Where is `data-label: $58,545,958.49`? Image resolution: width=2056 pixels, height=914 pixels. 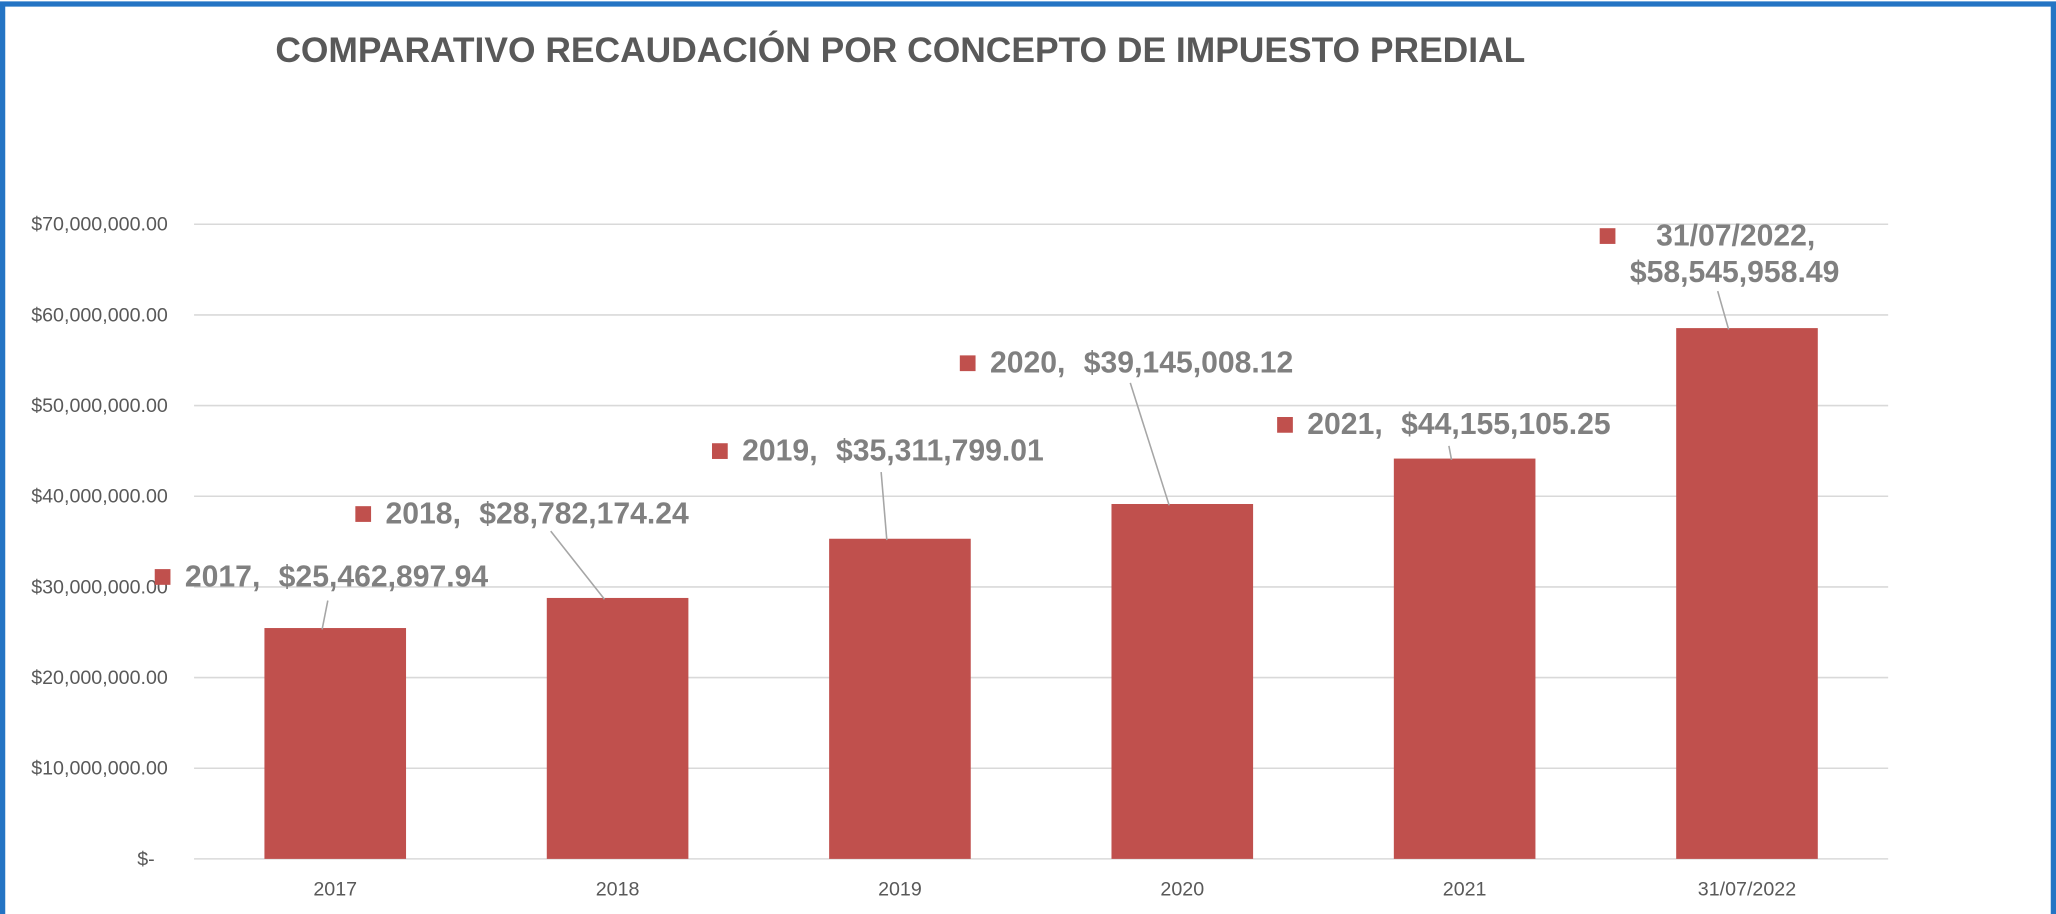 data-label: $58,545,958.49 is located at coordinates (1735, 272).